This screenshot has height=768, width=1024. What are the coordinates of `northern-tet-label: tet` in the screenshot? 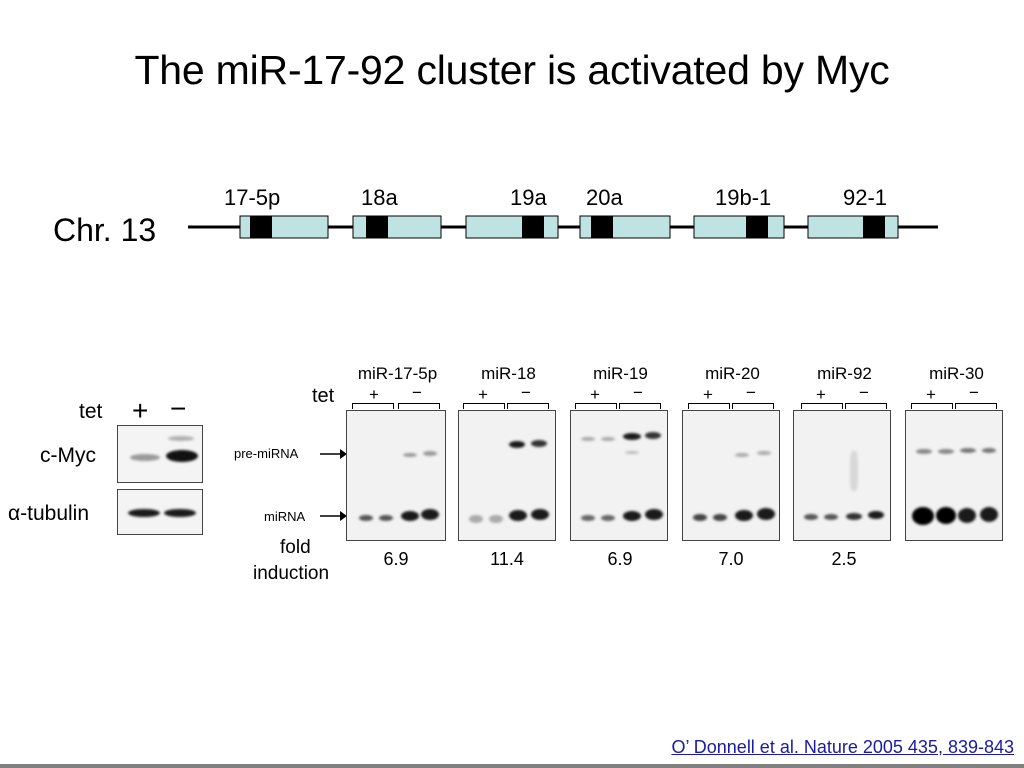 It's located at (323, 396).